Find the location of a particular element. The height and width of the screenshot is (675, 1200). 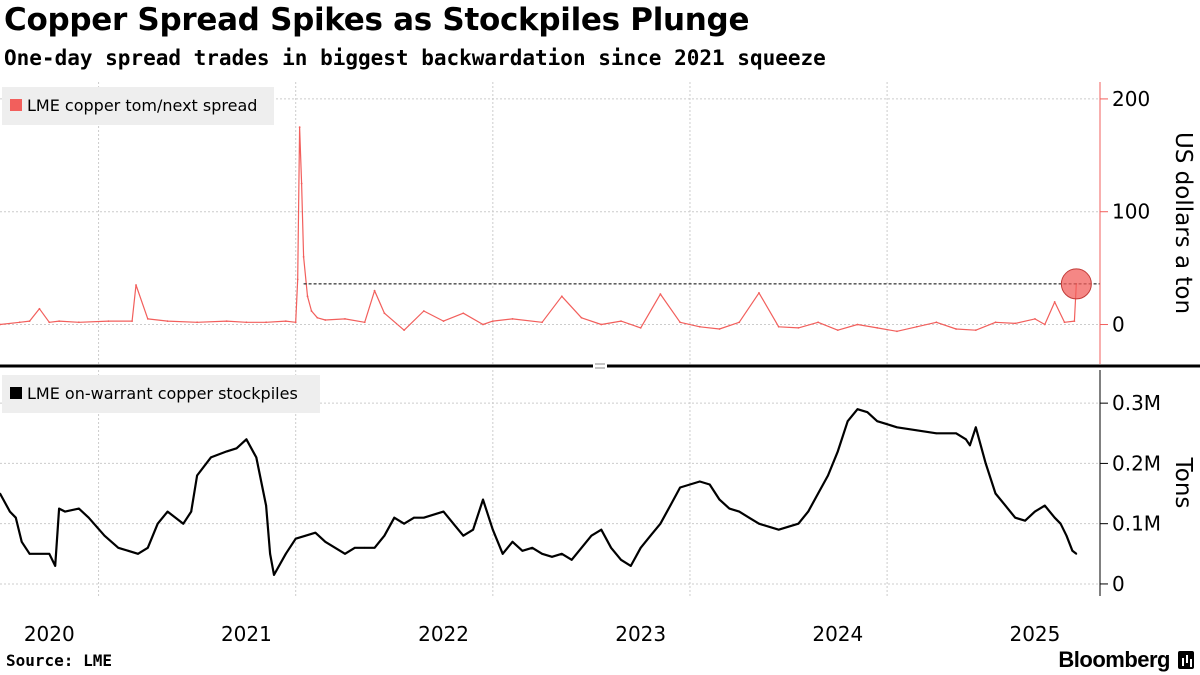

ytick-label-0-1: 100 is located at coordinates (1131, 212).